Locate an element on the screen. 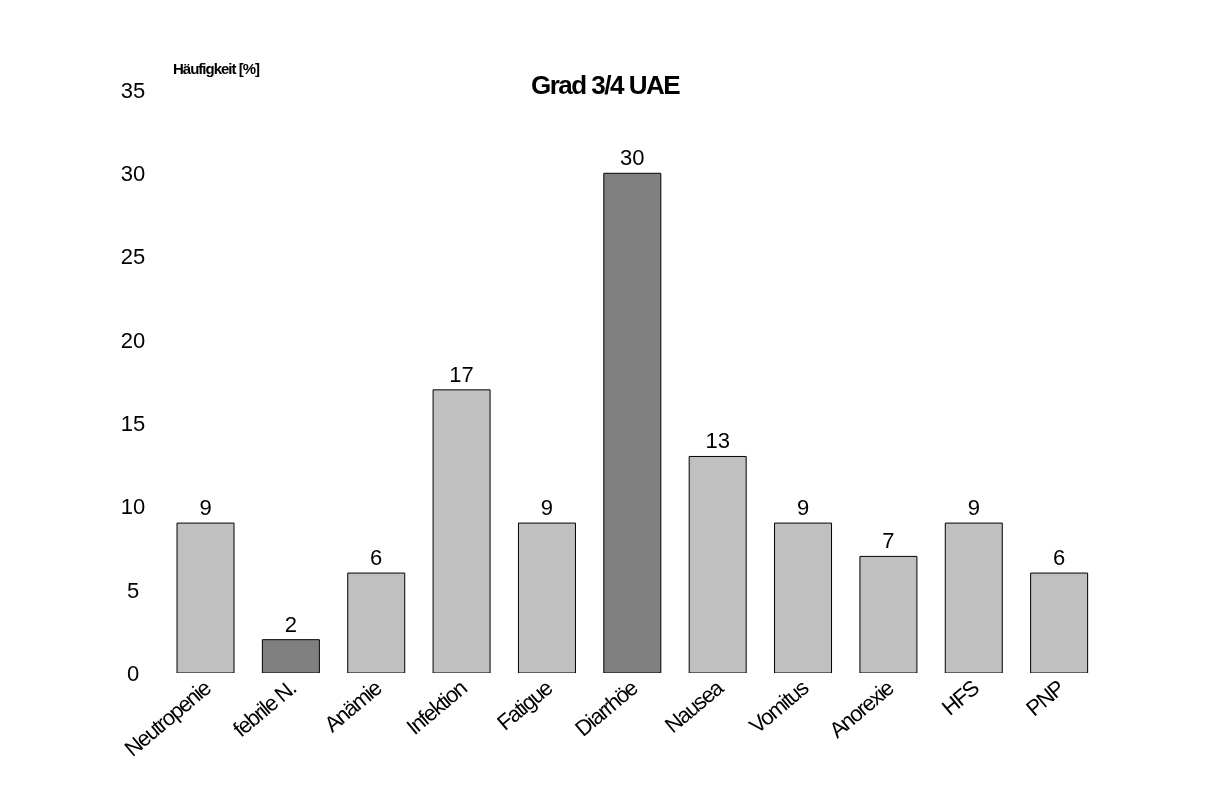 The image size is (1210, 791). y-tick-label: 5 is located at coordinates (133, 590).